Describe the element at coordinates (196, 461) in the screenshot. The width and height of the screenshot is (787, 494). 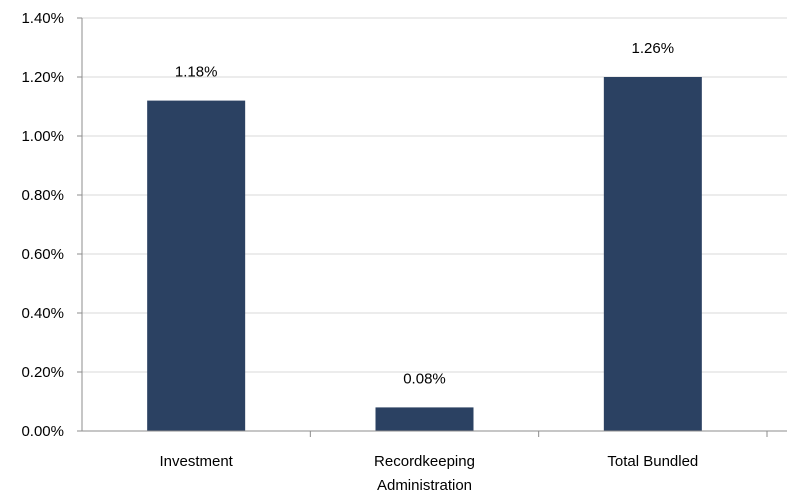
I see `category-label: Investment` at that location.